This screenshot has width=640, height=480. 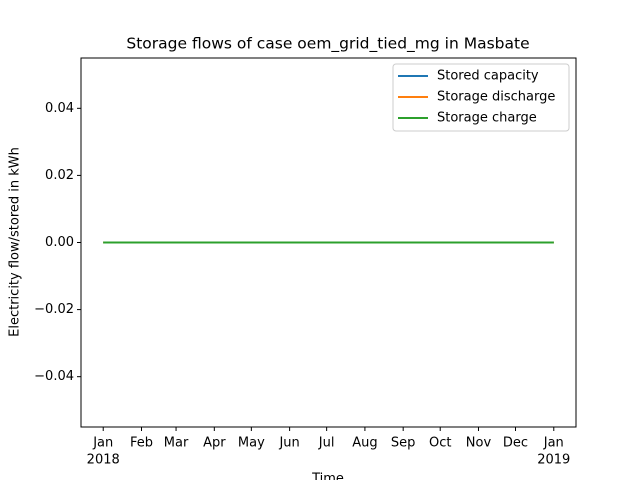 What do you see at coordinates (15, 242) in the screenshot?
I see `y-axis-label: Electricity flow/stored in kWh` at bounding box center [15, 242].